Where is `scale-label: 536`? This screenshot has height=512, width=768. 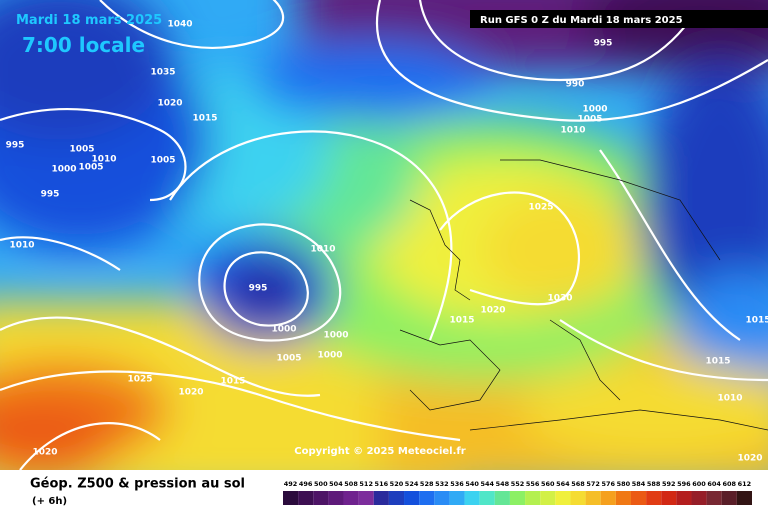 scale-label: 536 is located at coordinates (457, 484).